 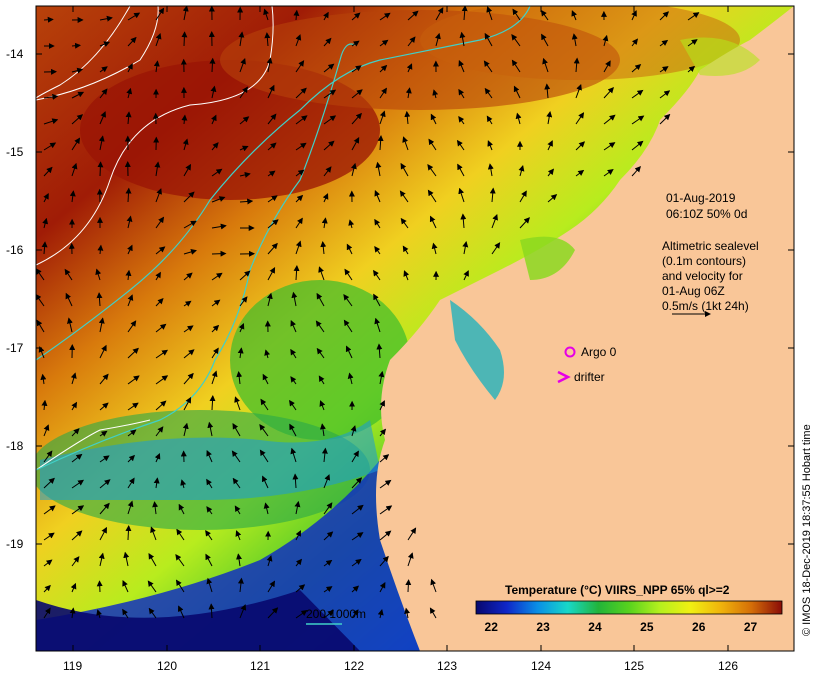 I want to click on argo-circle-icon, so click(x=570, y=352).